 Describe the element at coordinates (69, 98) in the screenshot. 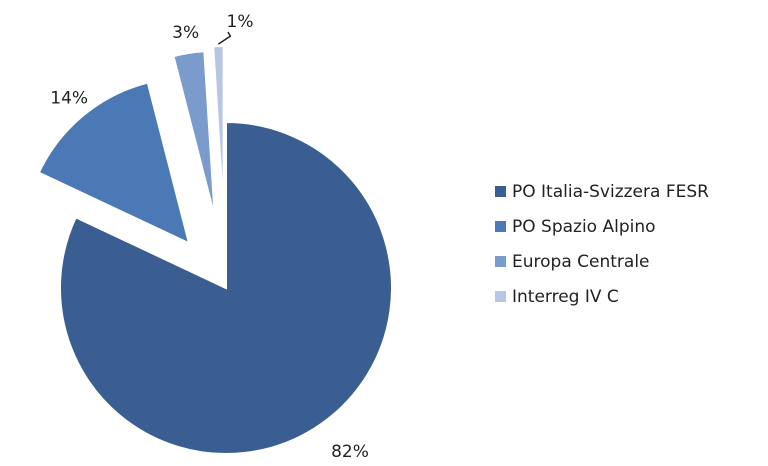

I see `data-label: 14%` at that location.